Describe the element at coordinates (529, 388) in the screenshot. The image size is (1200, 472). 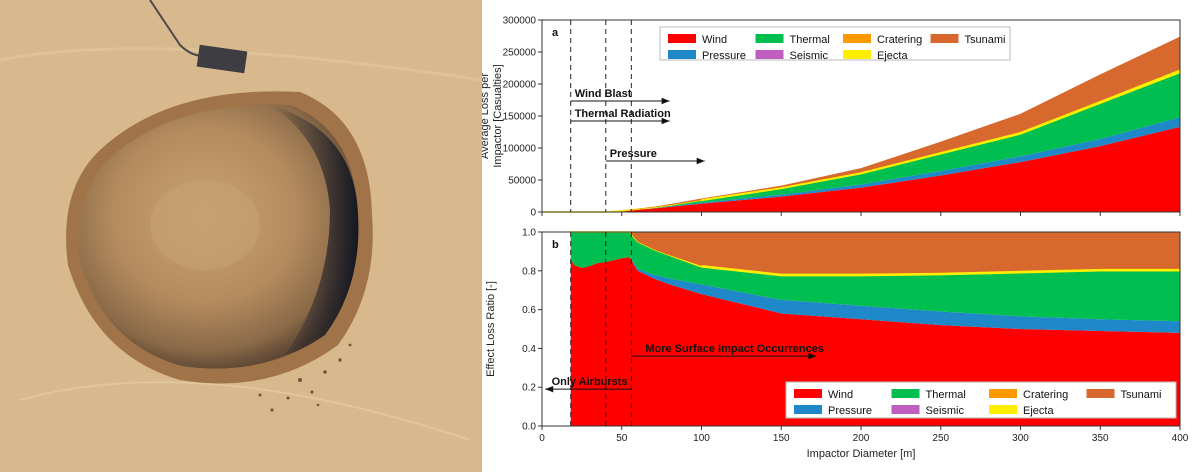
I see `y-tick-label: 0.2` at that location.